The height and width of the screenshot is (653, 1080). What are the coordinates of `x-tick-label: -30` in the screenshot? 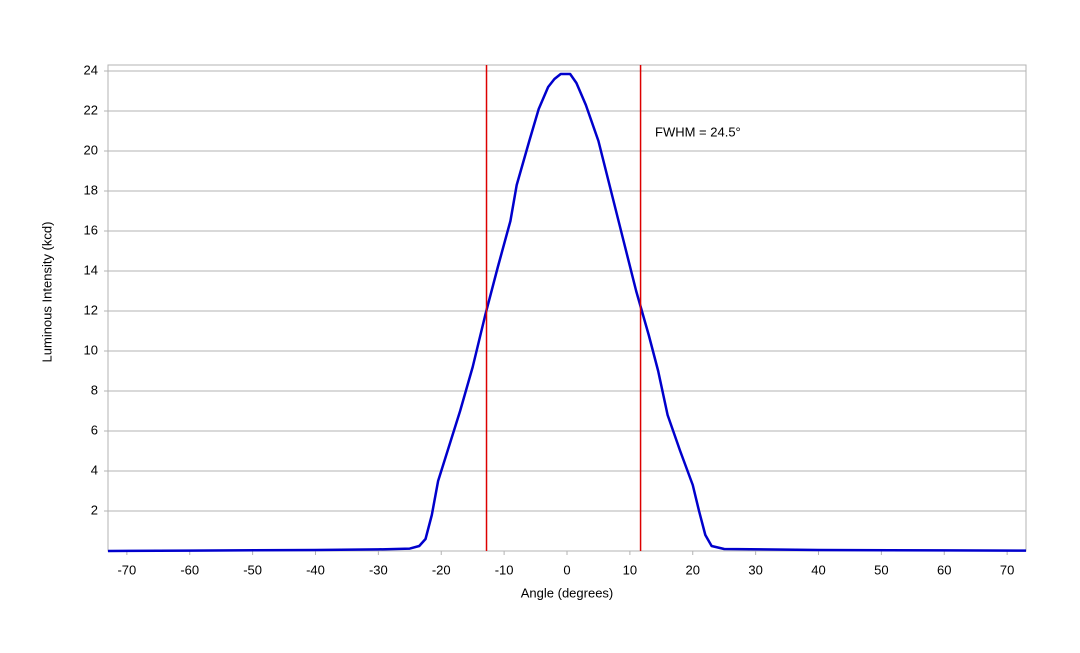 It's located at (378, 569).